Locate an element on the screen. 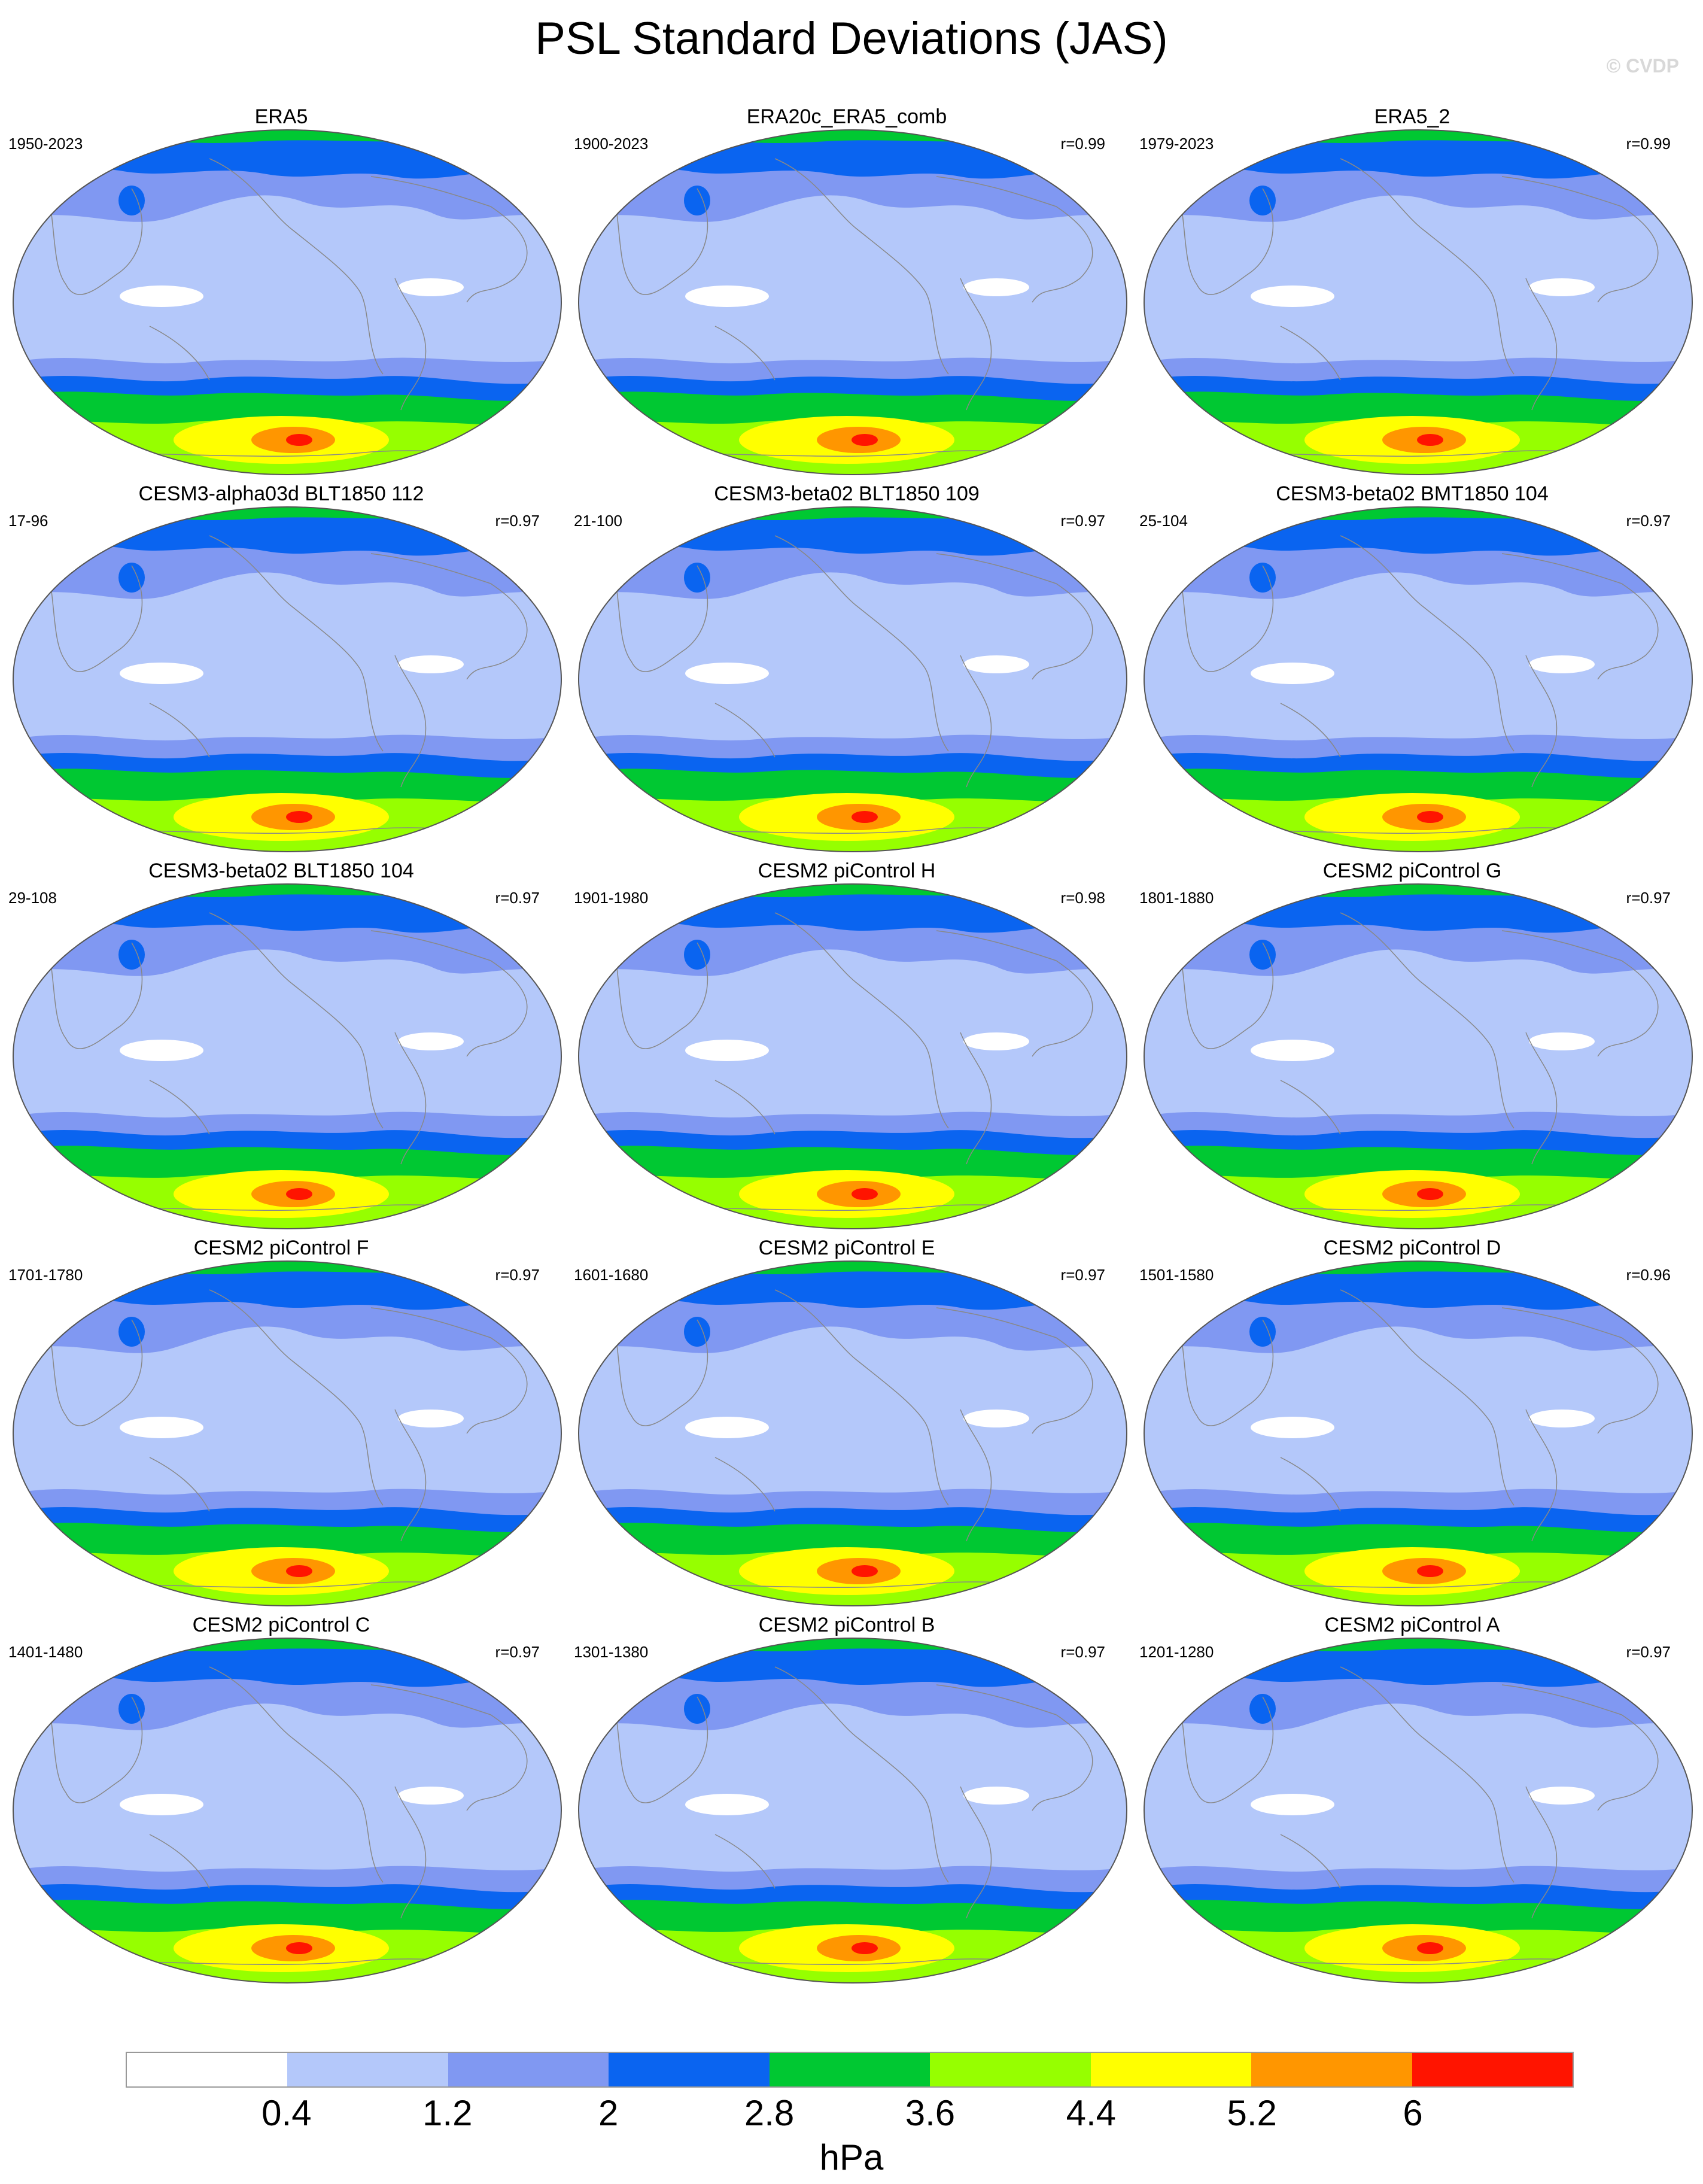 The image size is (1703, 2184). map-panel: ERA5 1950-2023 is located at coordinates (281, 290).